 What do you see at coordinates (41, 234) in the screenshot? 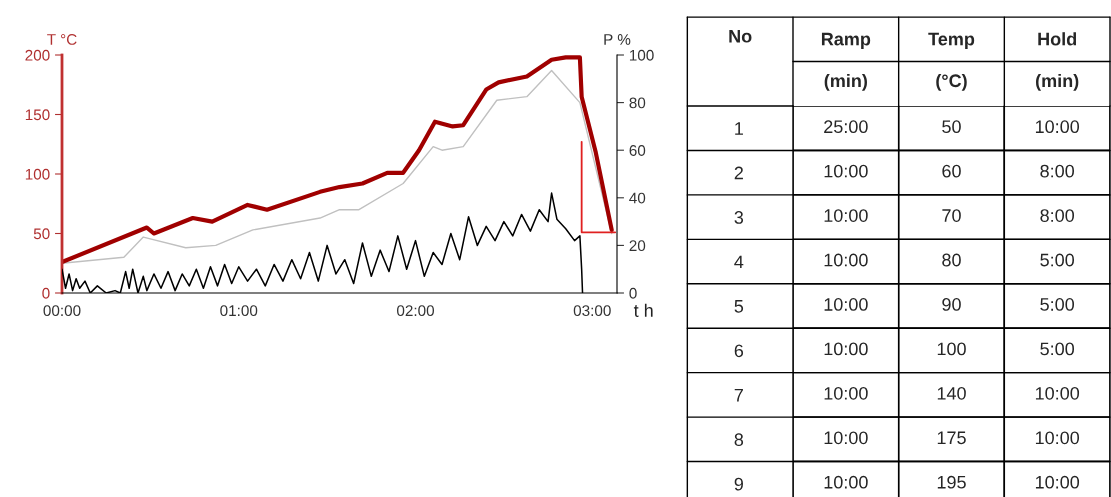
I see `y-tick-label: 50` at bounding box center [41, 234].